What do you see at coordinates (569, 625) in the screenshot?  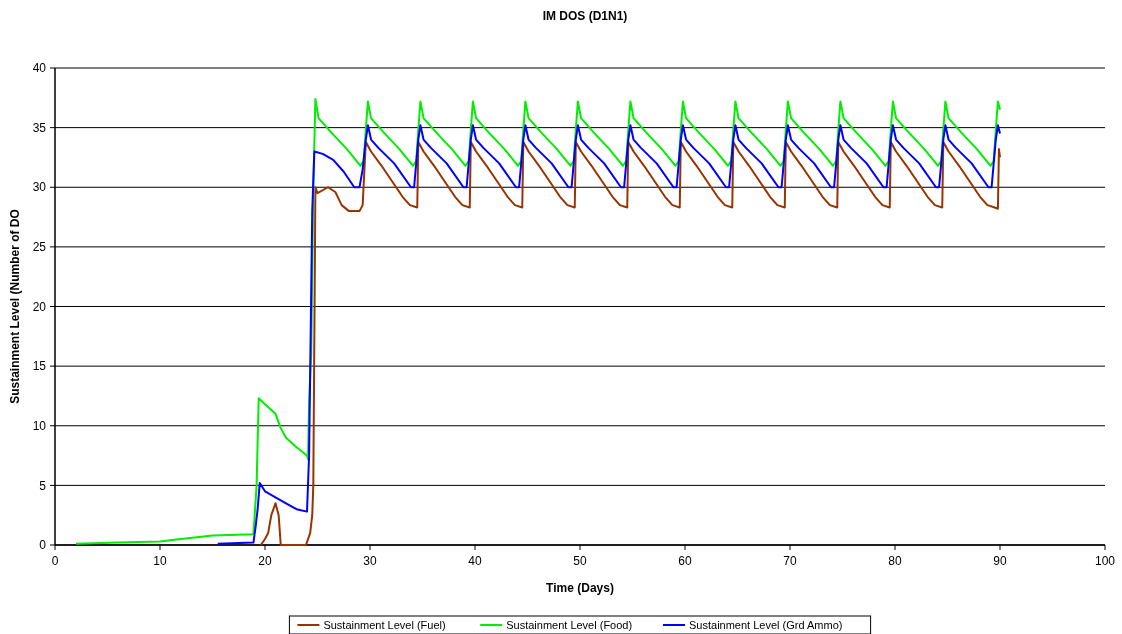 I see `legend-label: Sustainment Level (Food)` at bounding box center [569, 625].